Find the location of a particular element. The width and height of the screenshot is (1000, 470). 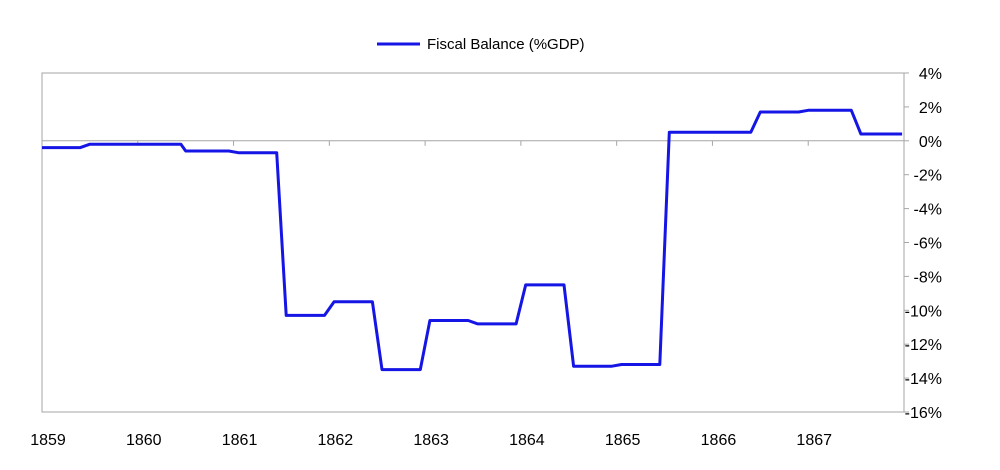

x-tick-label: 1860 is located at coordinates (144, 440).